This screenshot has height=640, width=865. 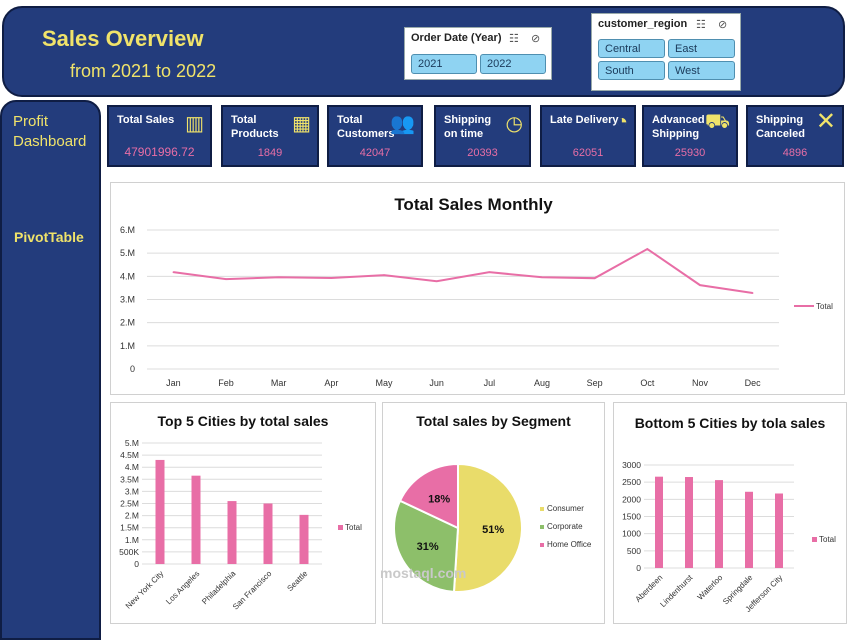 What do you see at coordinates (331, 383) in the screenshot?
I see `x-tick-label: Apr` at bounding box center [331, 383].